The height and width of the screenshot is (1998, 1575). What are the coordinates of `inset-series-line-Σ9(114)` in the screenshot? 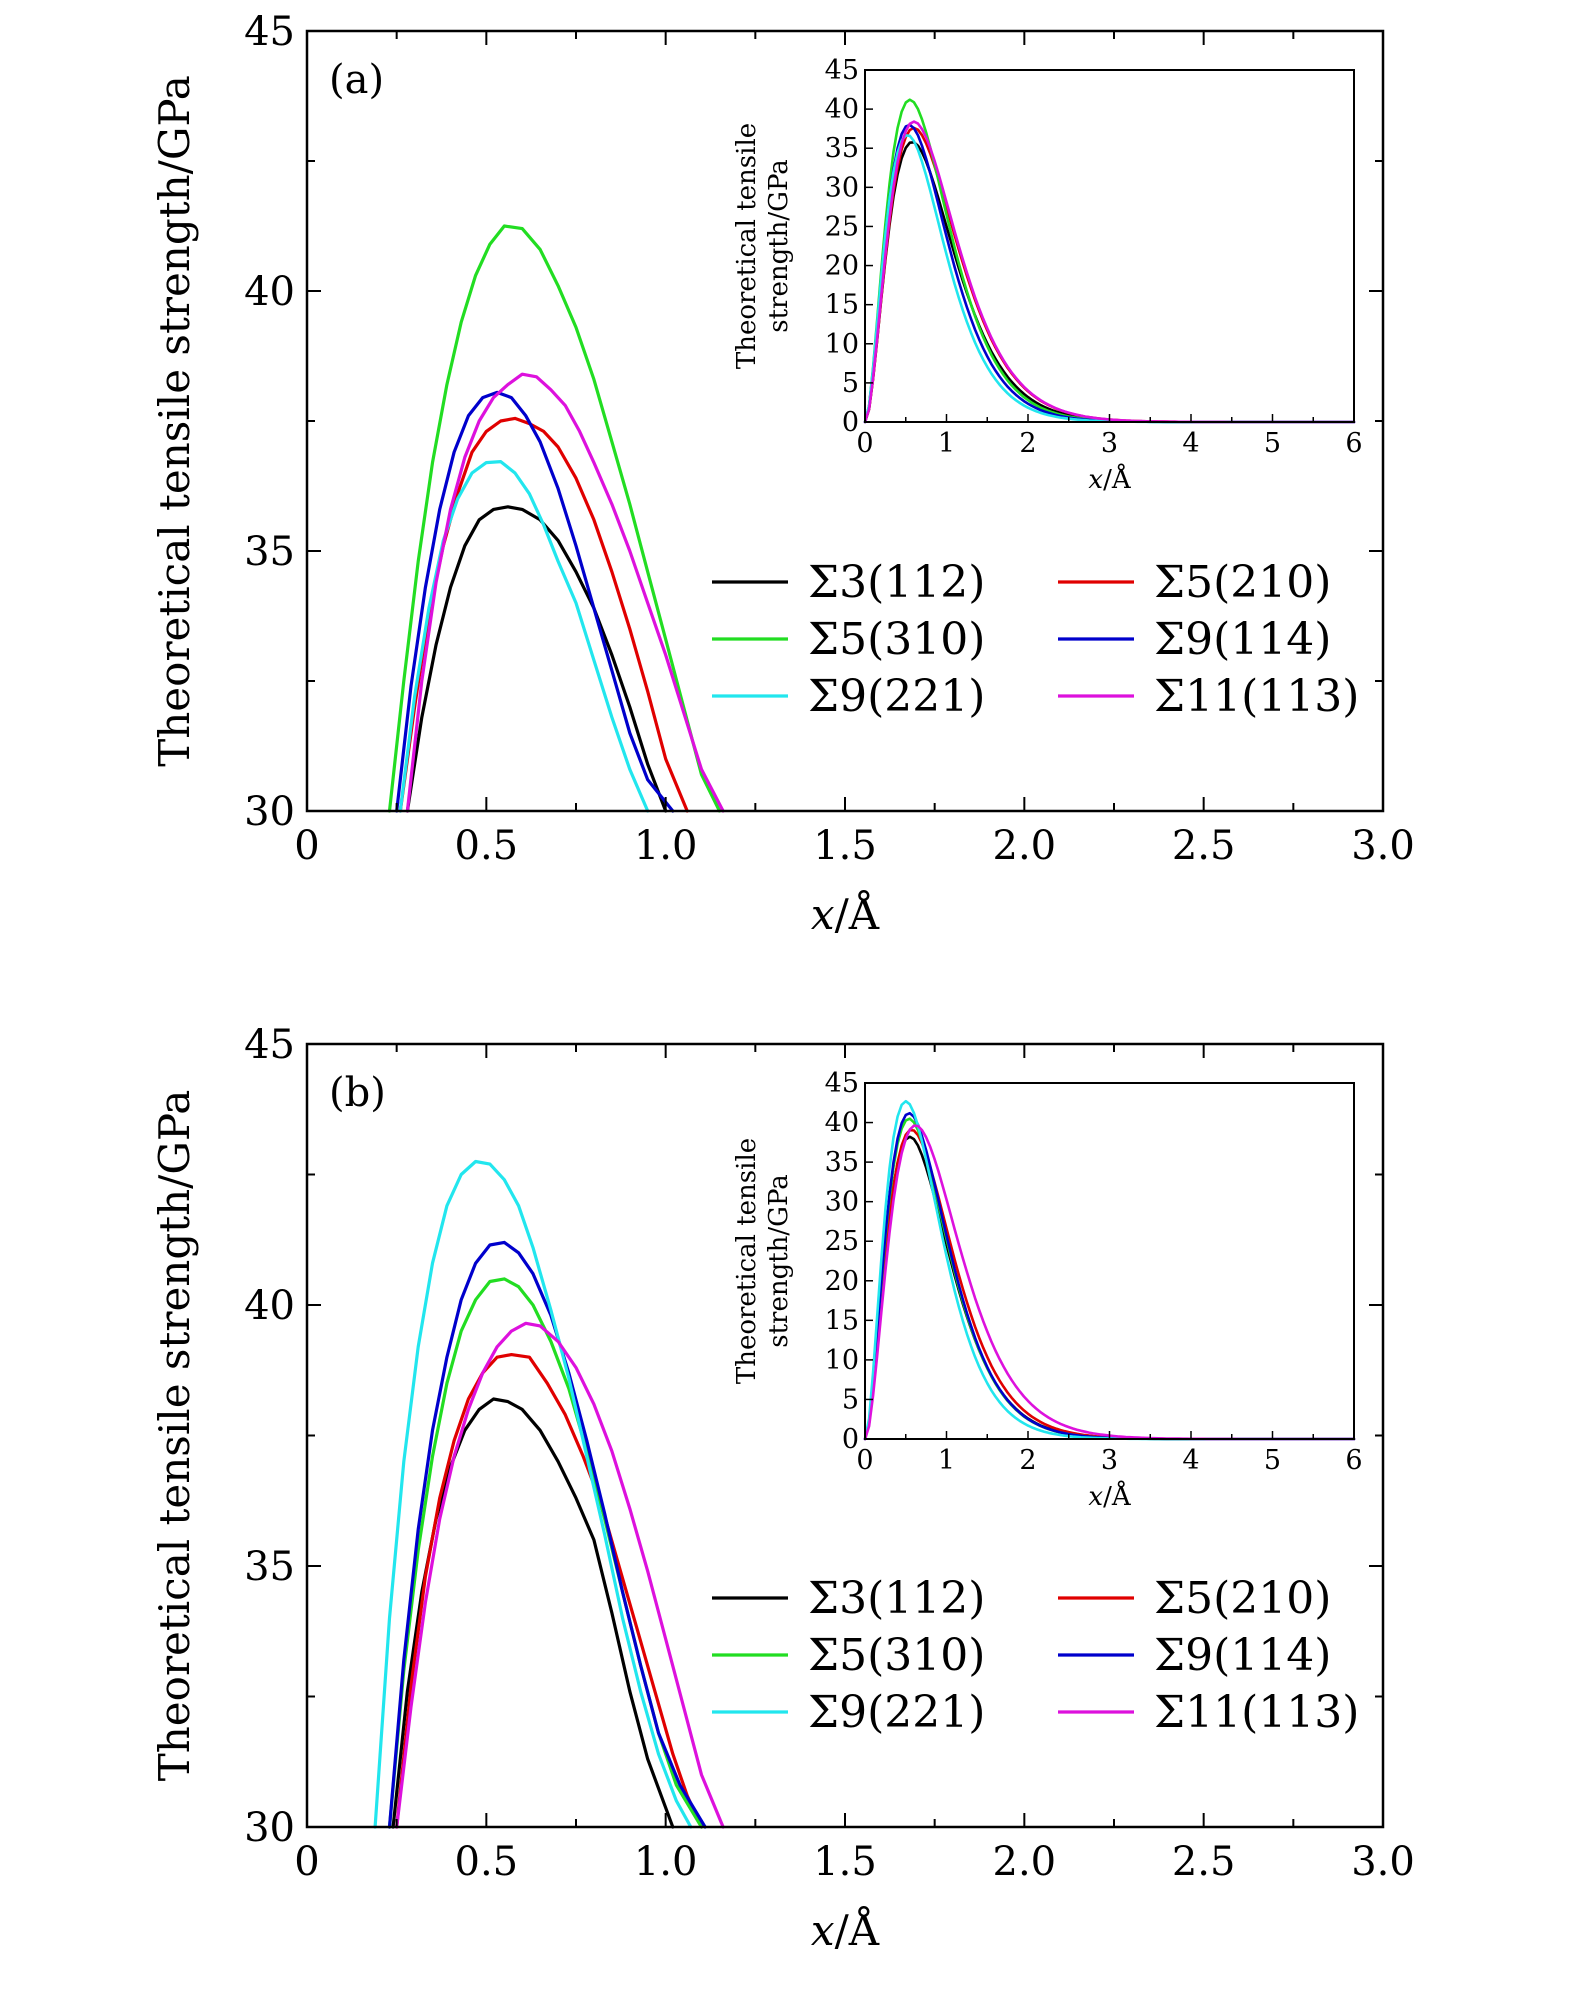 It's located at (1109, 1276).